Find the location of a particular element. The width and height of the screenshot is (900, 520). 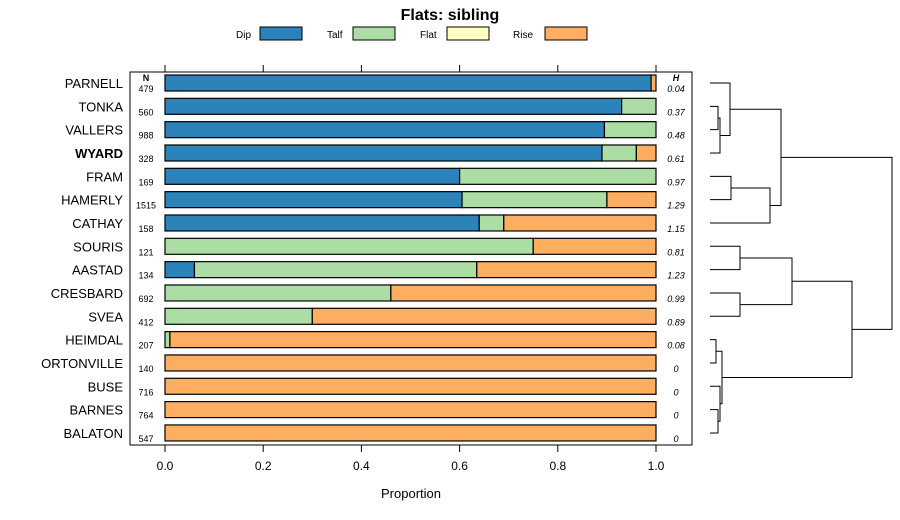

n-value: 479 is located at coordinates (145, 89).